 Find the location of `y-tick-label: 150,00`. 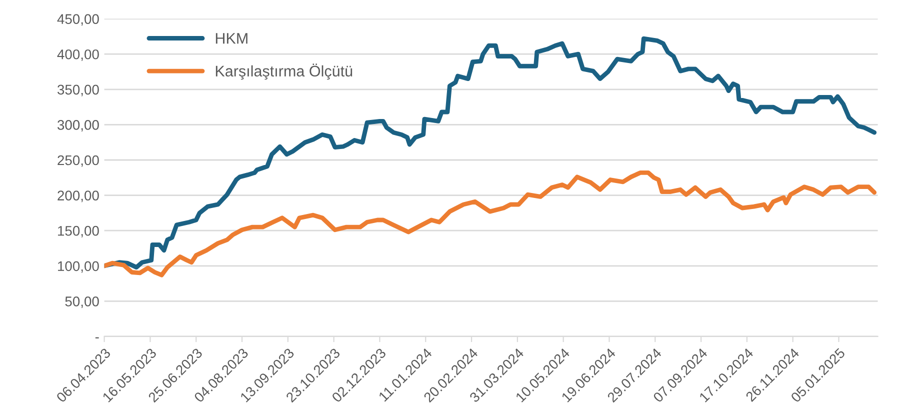

y-tick-label: 150,00 is located at coordinates (78, 232).